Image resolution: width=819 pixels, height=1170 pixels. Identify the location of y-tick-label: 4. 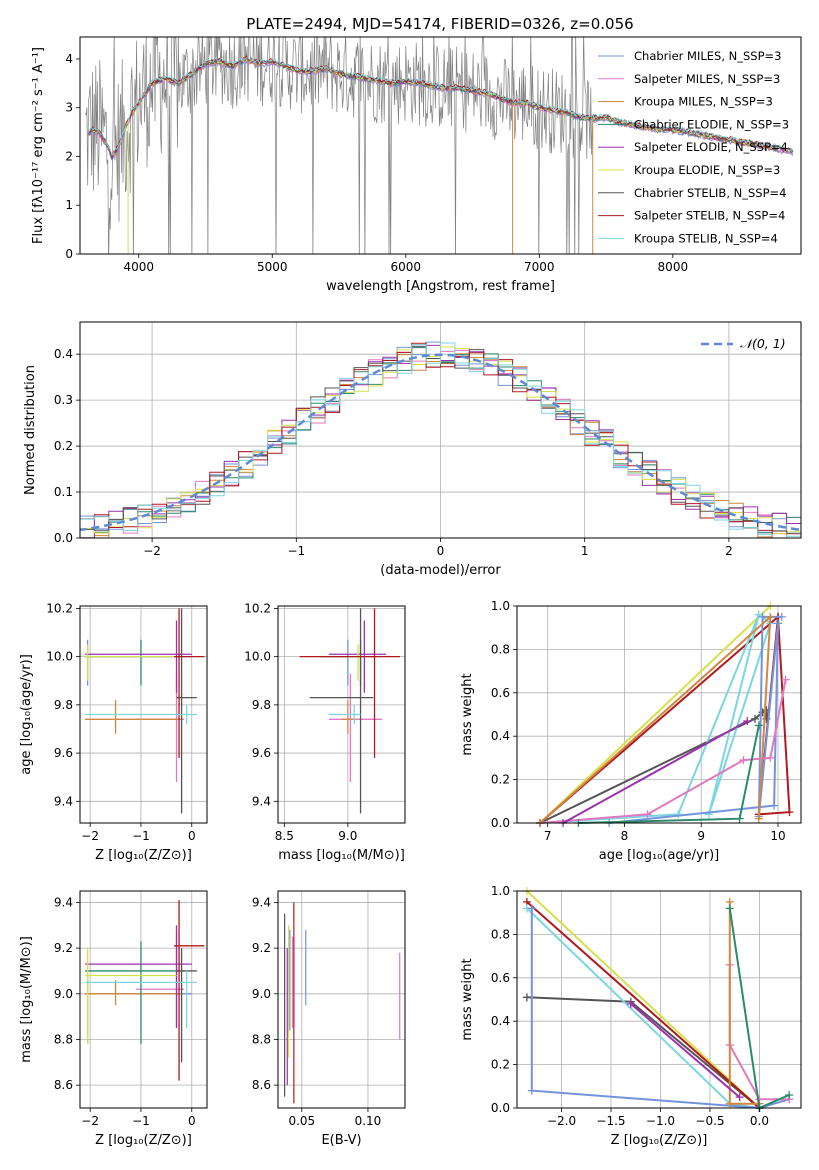
(69, 59).